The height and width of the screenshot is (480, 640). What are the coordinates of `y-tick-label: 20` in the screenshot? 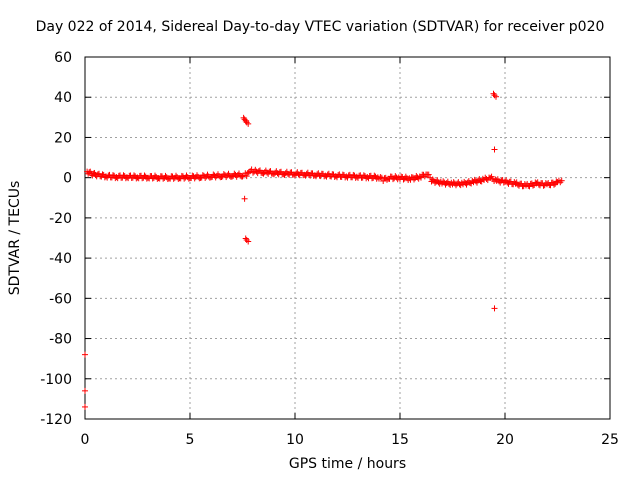 It's located at (63, 138).